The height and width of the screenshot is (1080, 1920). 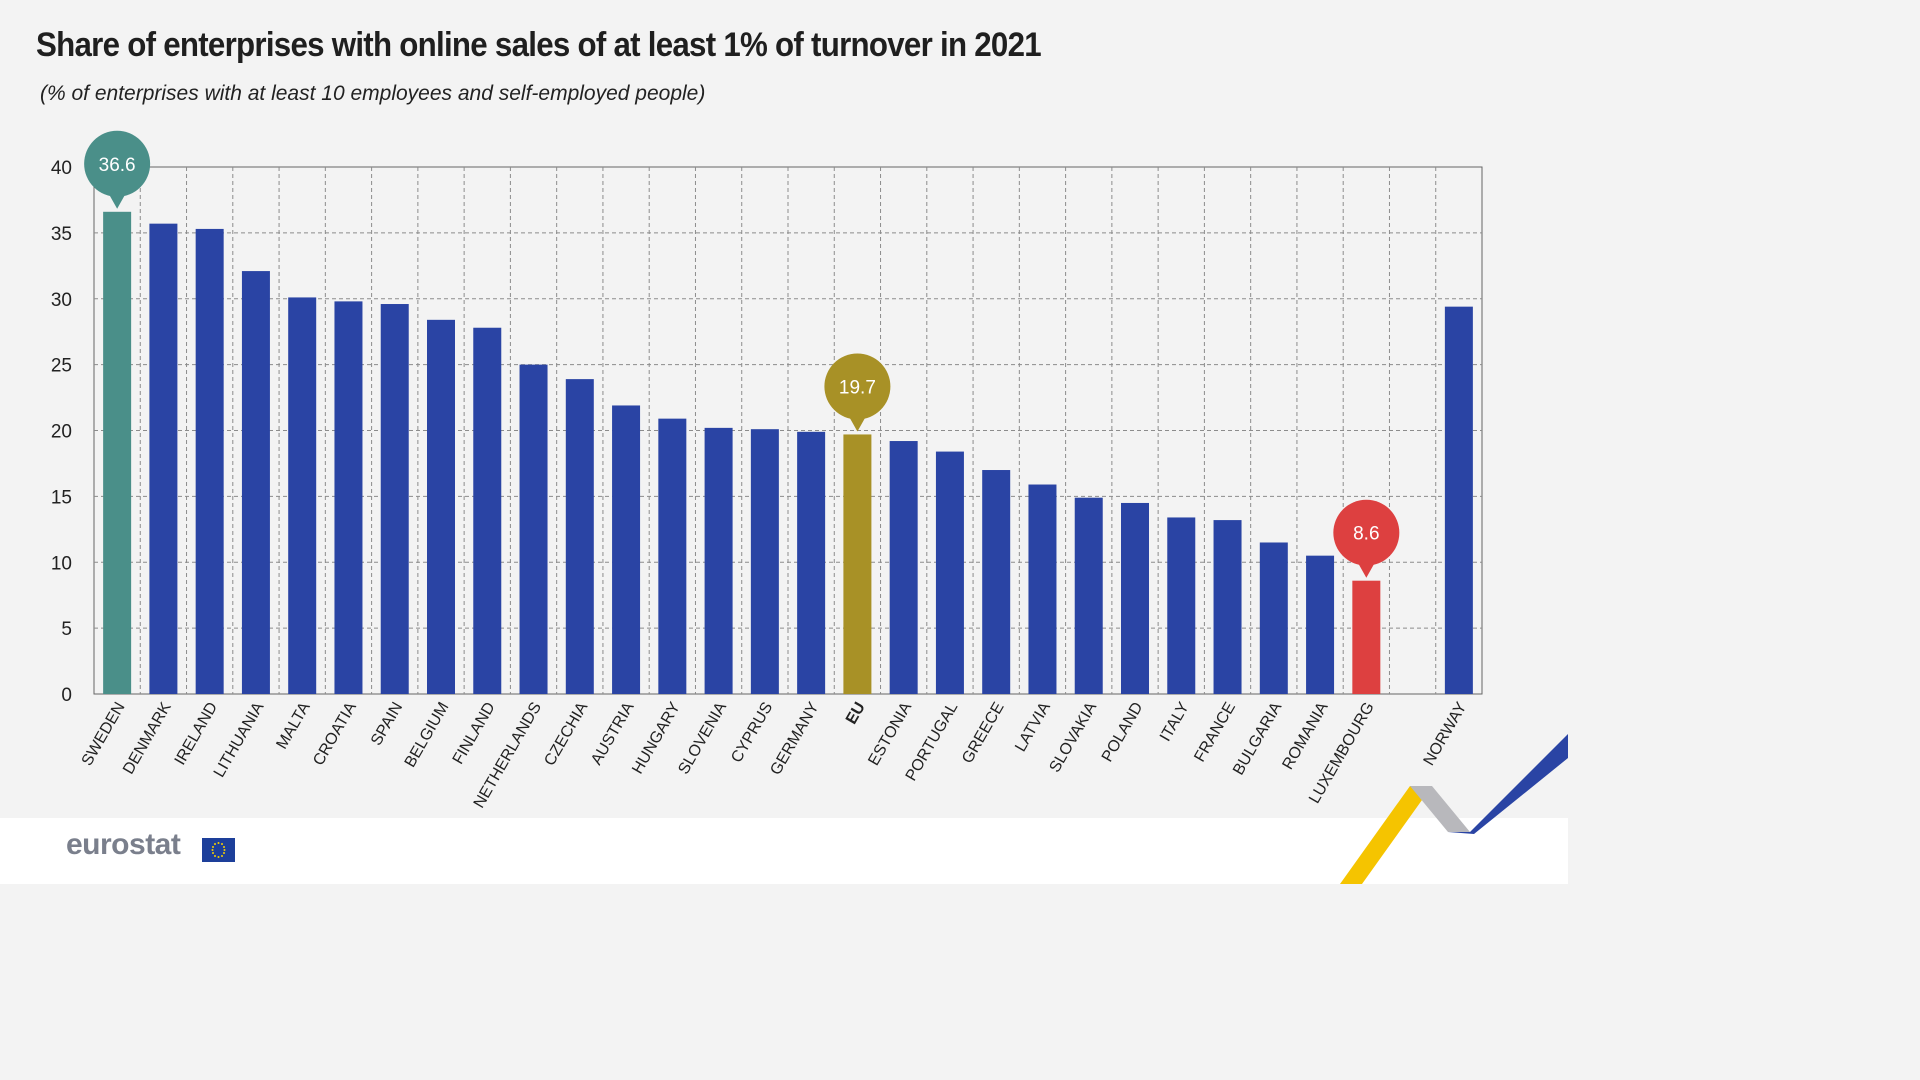 I want to click on bar-bulgaria, so click(x=1273, y=618).